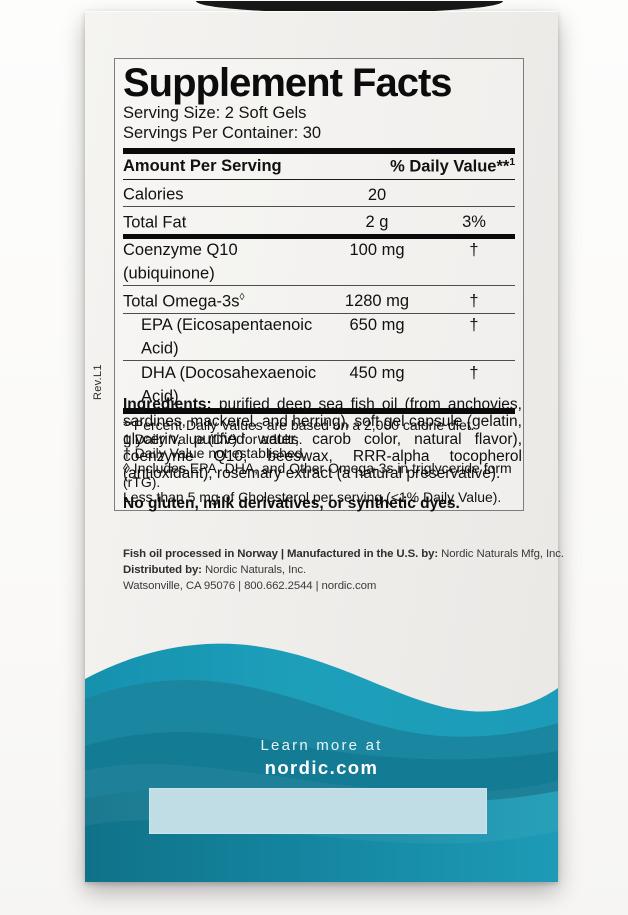  I want to click on nutrient-amount: 2 g, so click(377, 222).